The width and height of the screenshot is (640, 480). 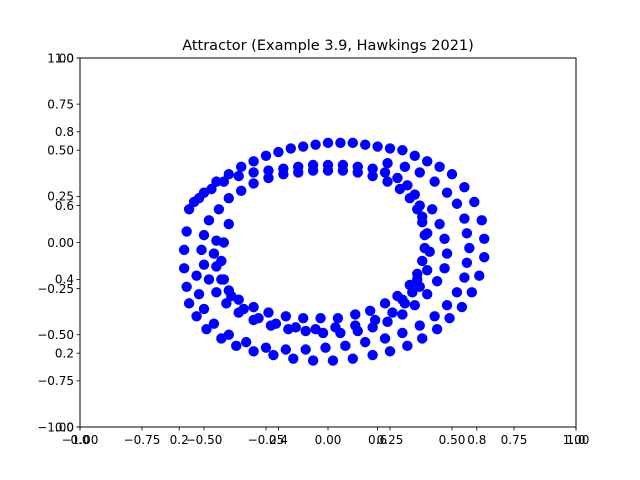 I want to click on secondary-x-tick-label: 0.8, so click(x=476, y=440).